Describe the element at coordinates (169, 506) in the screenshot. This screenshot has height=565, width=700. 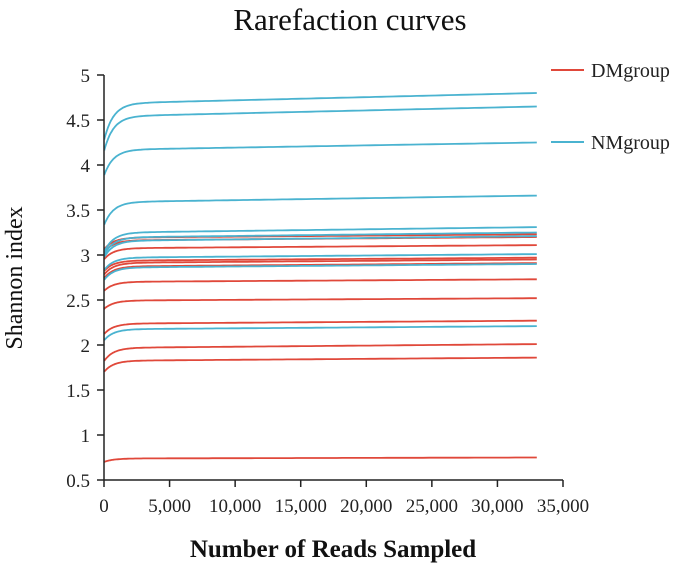
I see `x-tick-label: 5,000` at that location.